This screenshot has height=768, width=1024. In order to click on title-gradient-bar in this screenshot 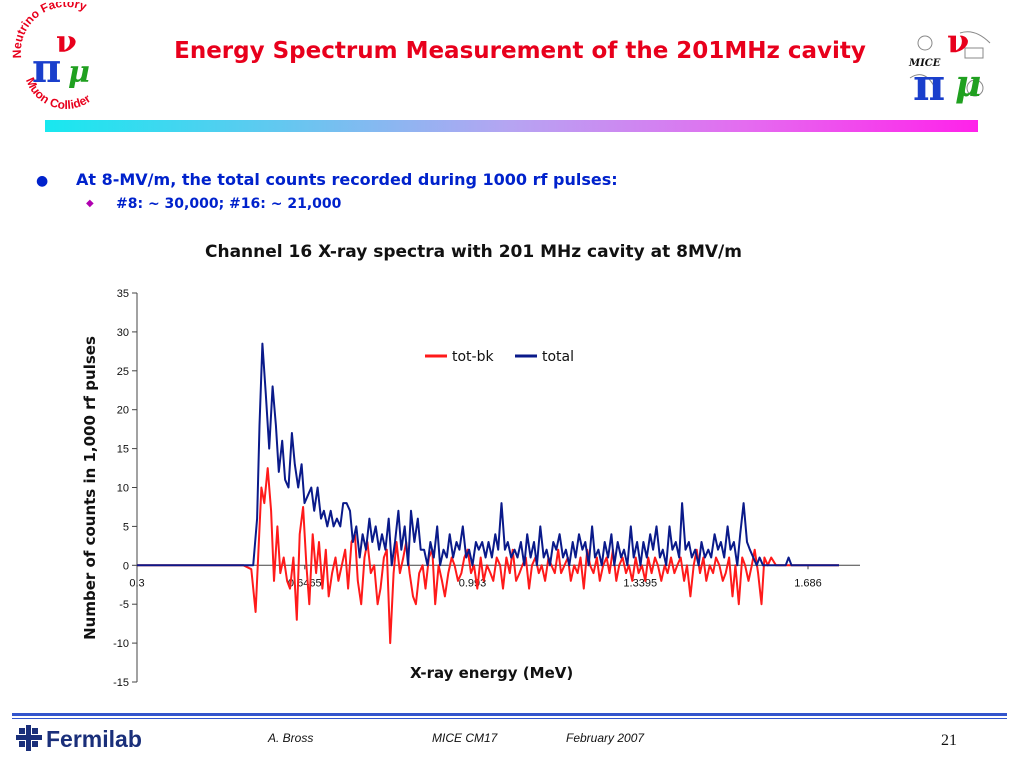, I will do `click(511, 126)`.